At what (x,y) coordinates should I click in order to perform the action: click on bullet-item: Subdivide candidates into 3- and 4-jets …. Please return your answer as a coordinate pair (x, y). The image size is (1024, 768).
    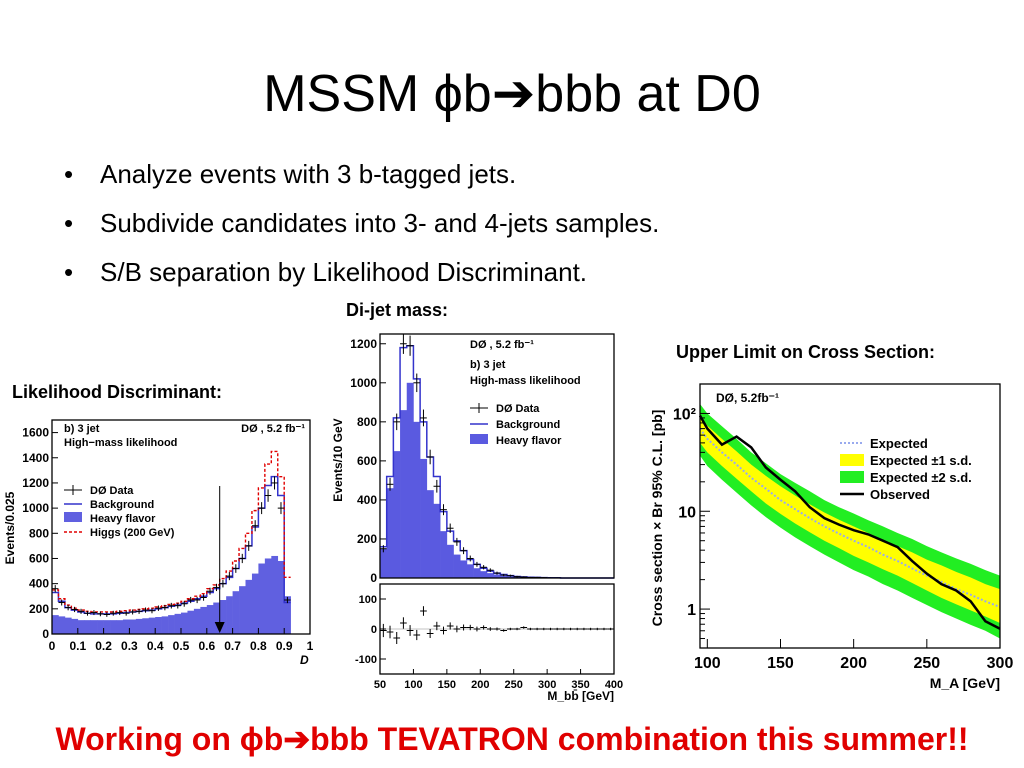
    Looking at the image, I should click on (361, 223).